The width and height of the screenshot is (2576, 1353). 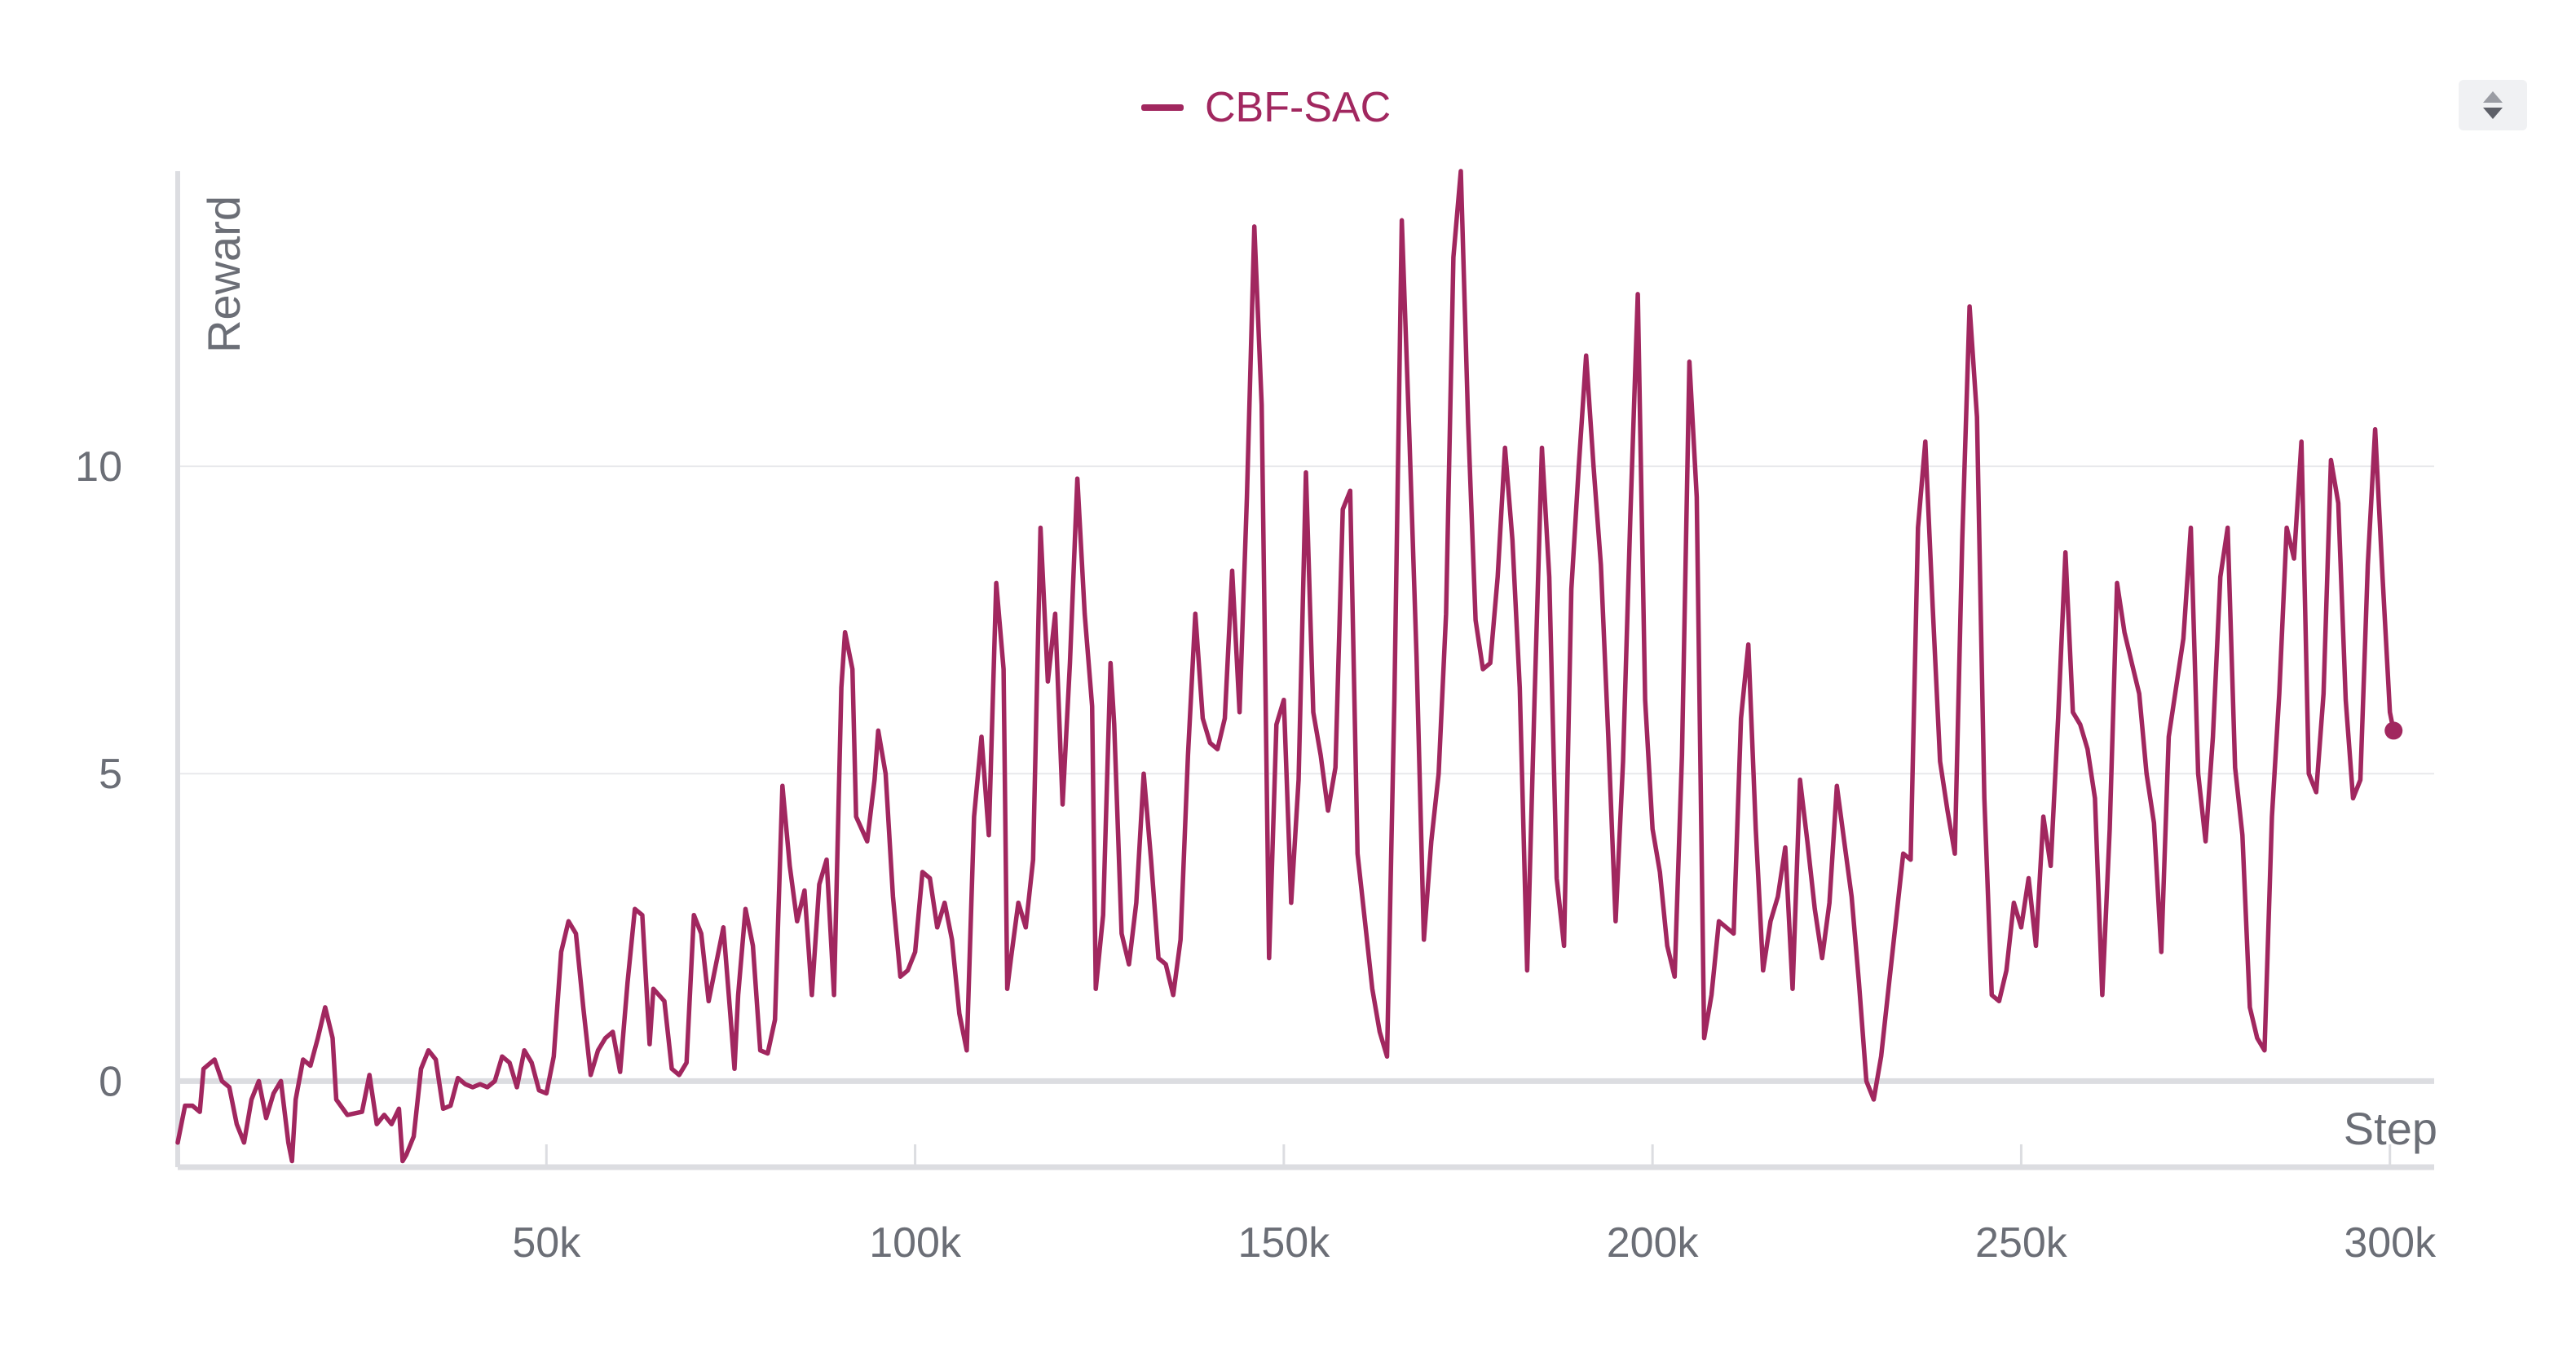 What do you see at coordinates (1283, 1243) in the screenshot?
I see `x-tick-label: 150k` at bounding box center [1283, 1243].